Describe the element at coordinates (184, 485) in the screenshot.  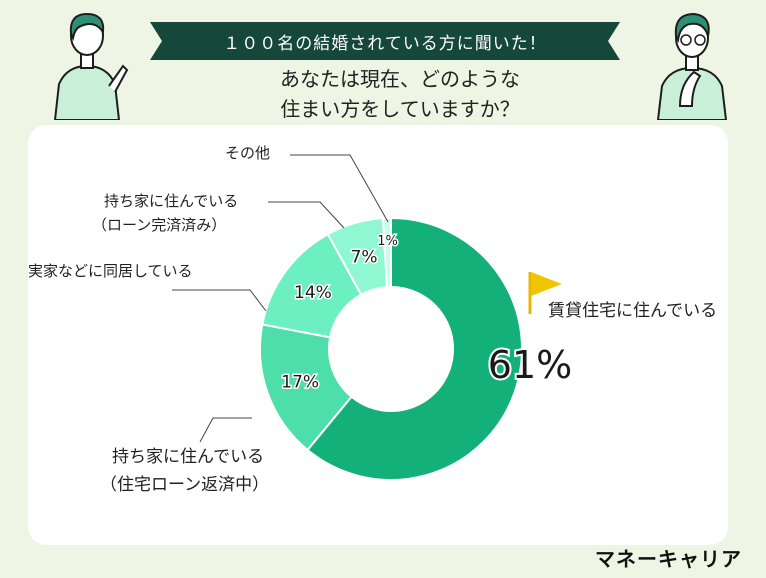
I see `slice-category-label: （住宅ローン返済中）` at that location.